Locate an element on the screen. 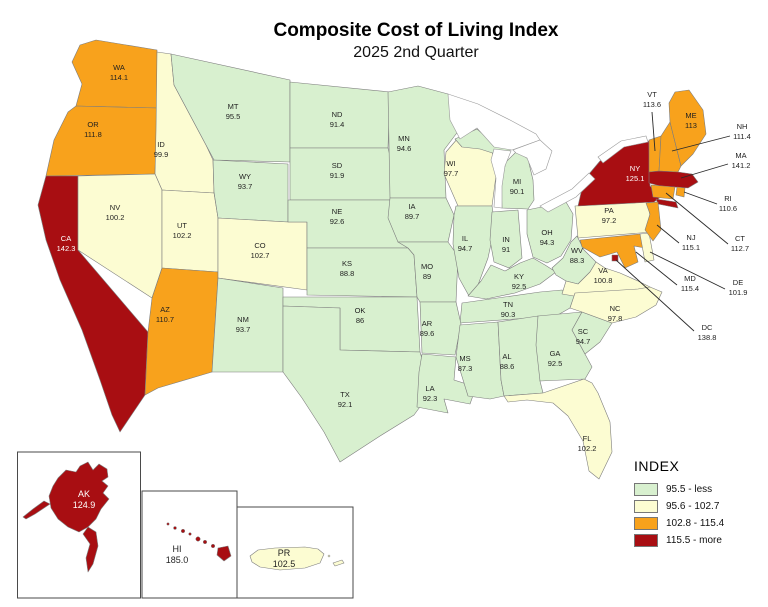 This screenshot has width=768, height=607. state-oh is located at coordinates (550, 232).